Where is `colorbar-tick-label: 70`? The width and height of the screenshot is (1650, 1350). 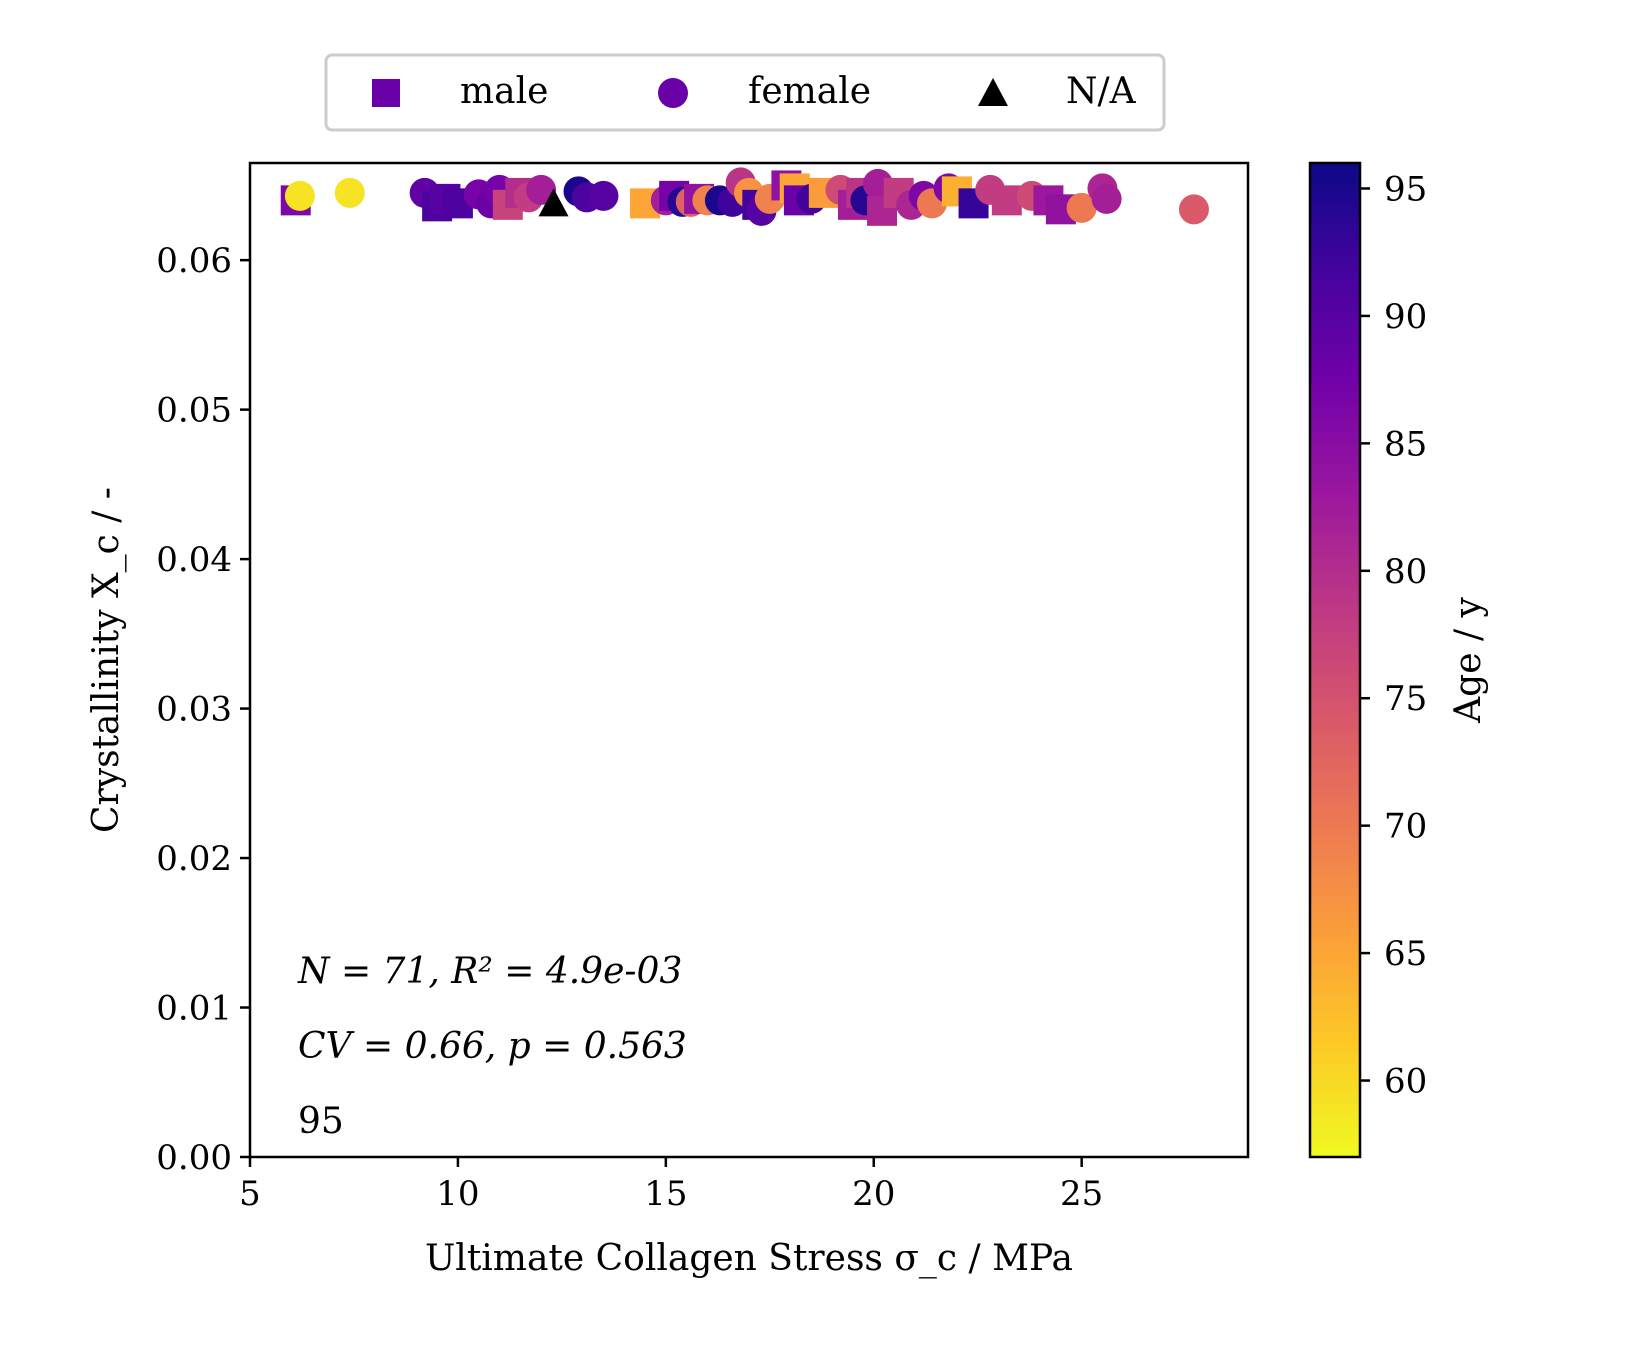
colorbar-tick-label: 70 is located at coordinates (1405, 827).